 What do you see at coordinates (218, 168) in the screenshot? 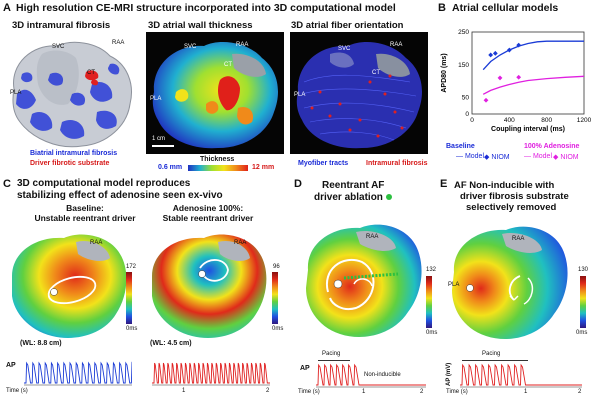
I see `thickness-colorbar` at bounding box center [218, 168].